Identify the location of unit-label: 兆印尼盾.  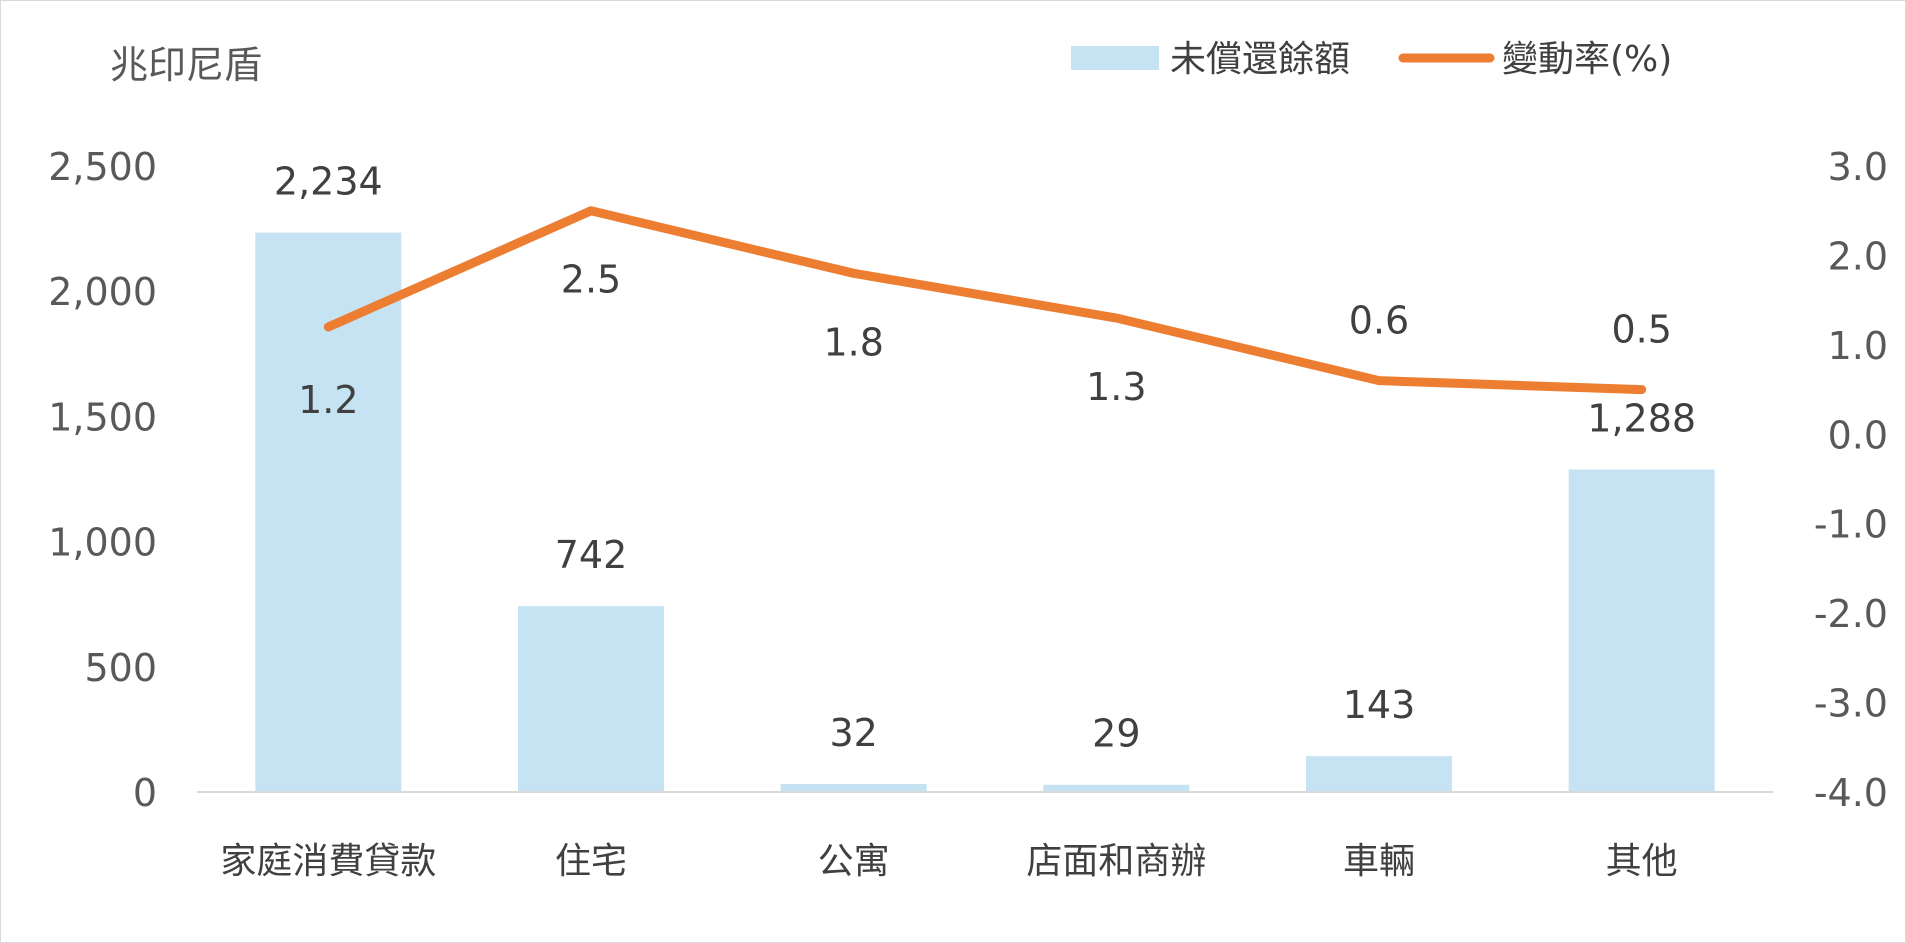
(186, 65).